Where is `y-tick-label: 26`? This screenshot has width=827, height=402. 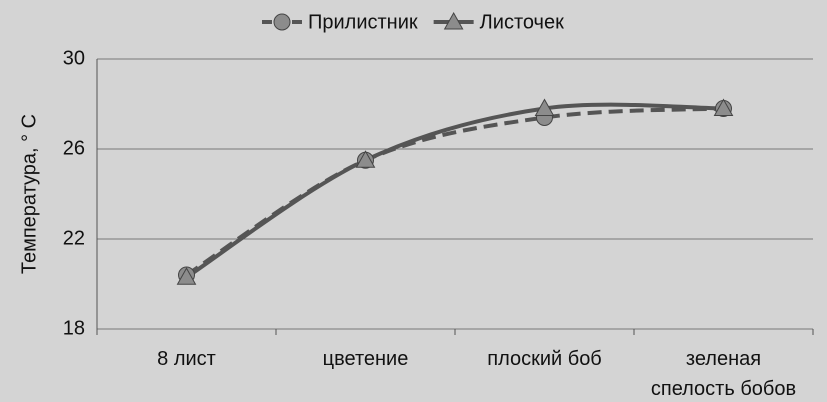 y-tick-label: 26 is located at coordinates (74, 148).